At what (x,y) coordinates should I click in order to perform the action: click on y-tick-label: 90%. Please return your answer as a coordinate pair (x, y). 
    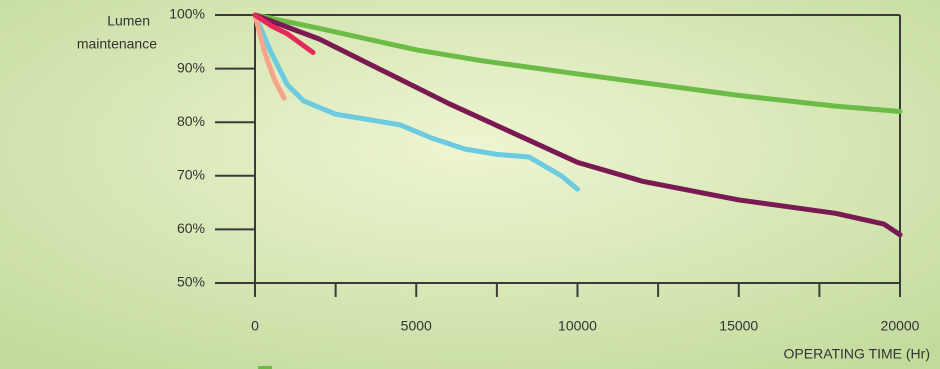
    Looking at the image, I should click on (191, 67).